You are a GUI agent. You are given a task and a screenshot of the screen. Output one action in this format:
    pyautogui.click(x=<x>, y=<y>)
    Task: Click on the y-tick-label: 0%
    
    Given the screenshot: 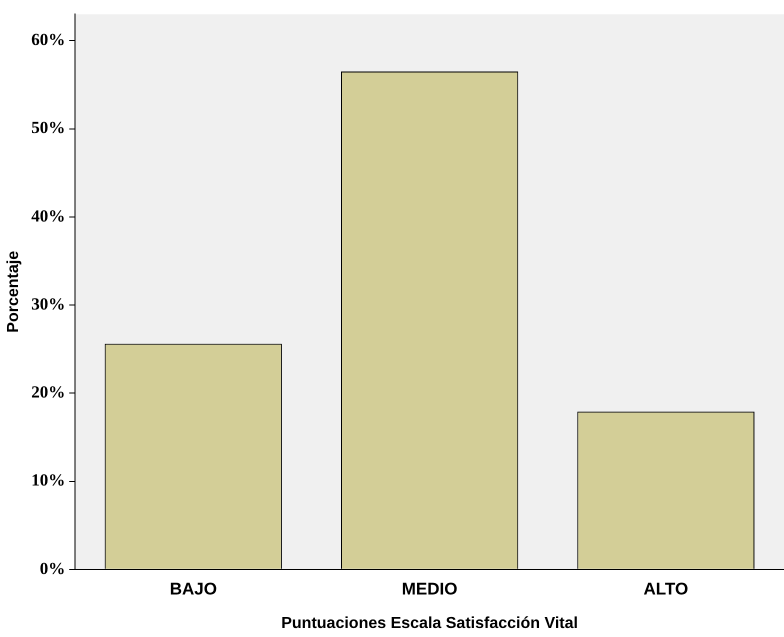 What is the action you would take?
    pyautogui.click(x=53, y=568)
    